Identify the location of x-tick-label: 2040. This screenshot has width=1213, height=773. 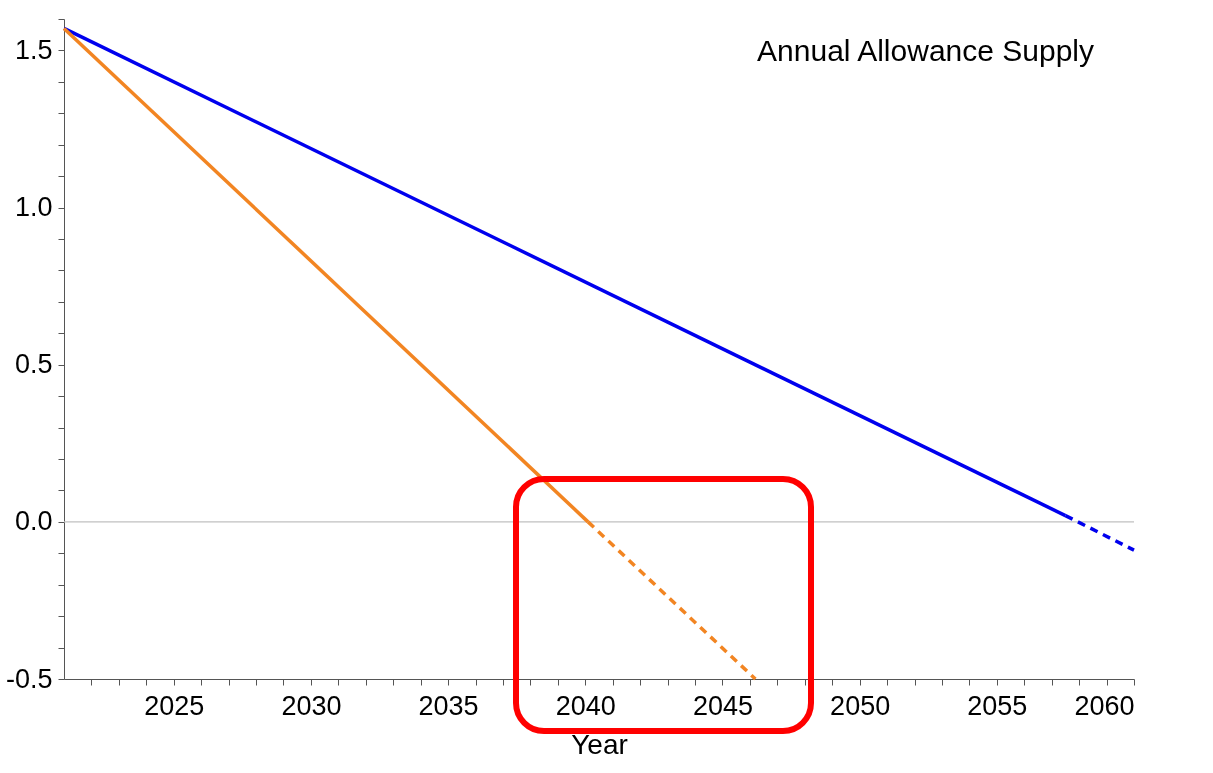
(585, 705).